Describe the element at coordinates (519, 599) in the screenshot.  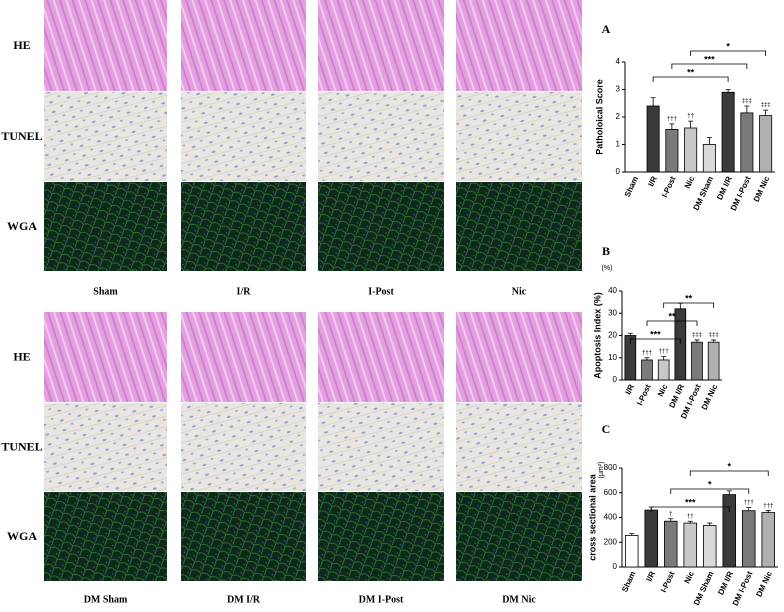
I see `column-label: DM Nic` at that location.